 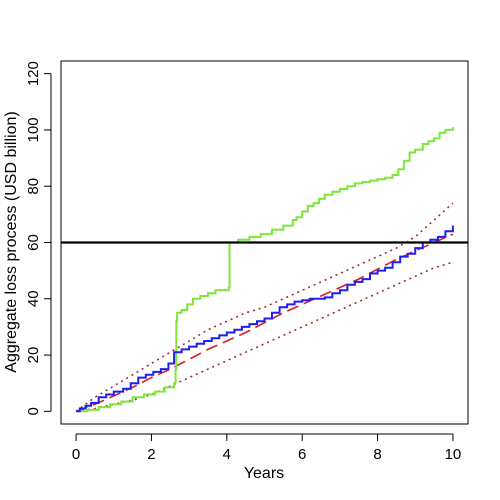 What do you see at coordinates (33, 129) in the screenshot?
I see `y-tick-label: 100` at bounding box center [33, 129].